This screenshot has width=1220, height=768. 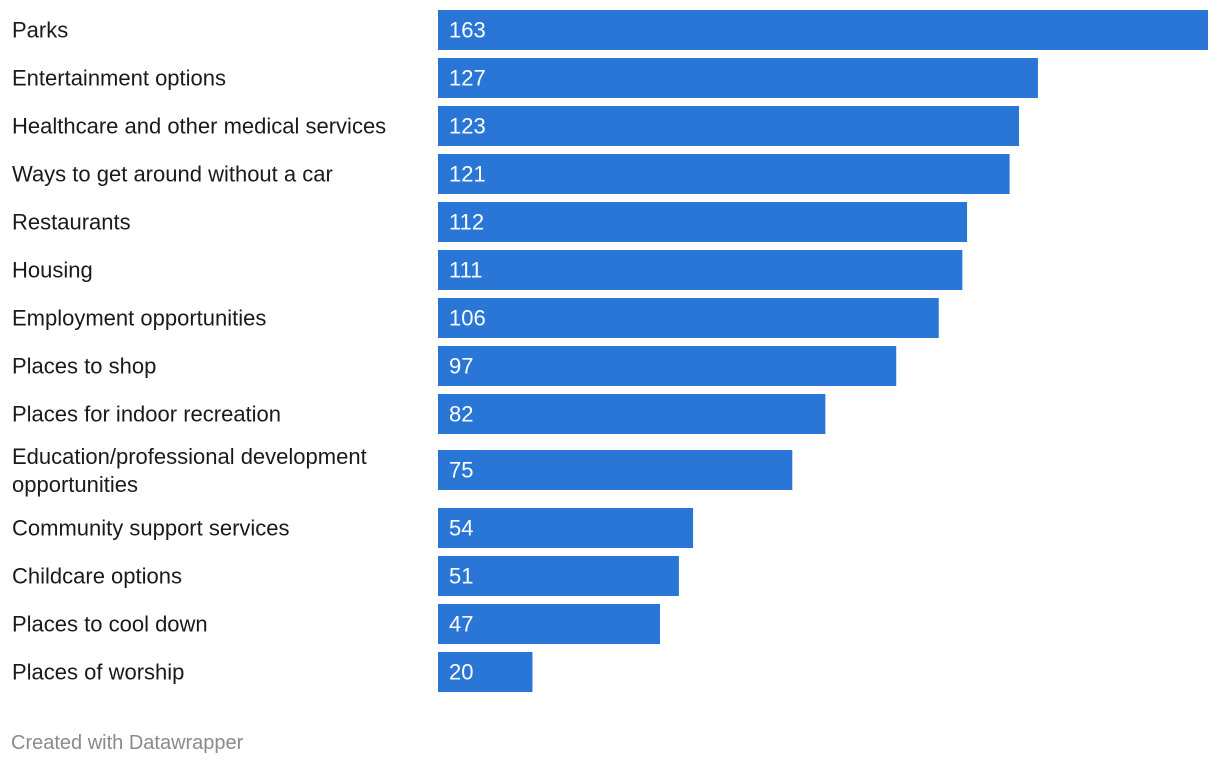 I want to click on bar-value-label: 75, so click(x=461, y=470).